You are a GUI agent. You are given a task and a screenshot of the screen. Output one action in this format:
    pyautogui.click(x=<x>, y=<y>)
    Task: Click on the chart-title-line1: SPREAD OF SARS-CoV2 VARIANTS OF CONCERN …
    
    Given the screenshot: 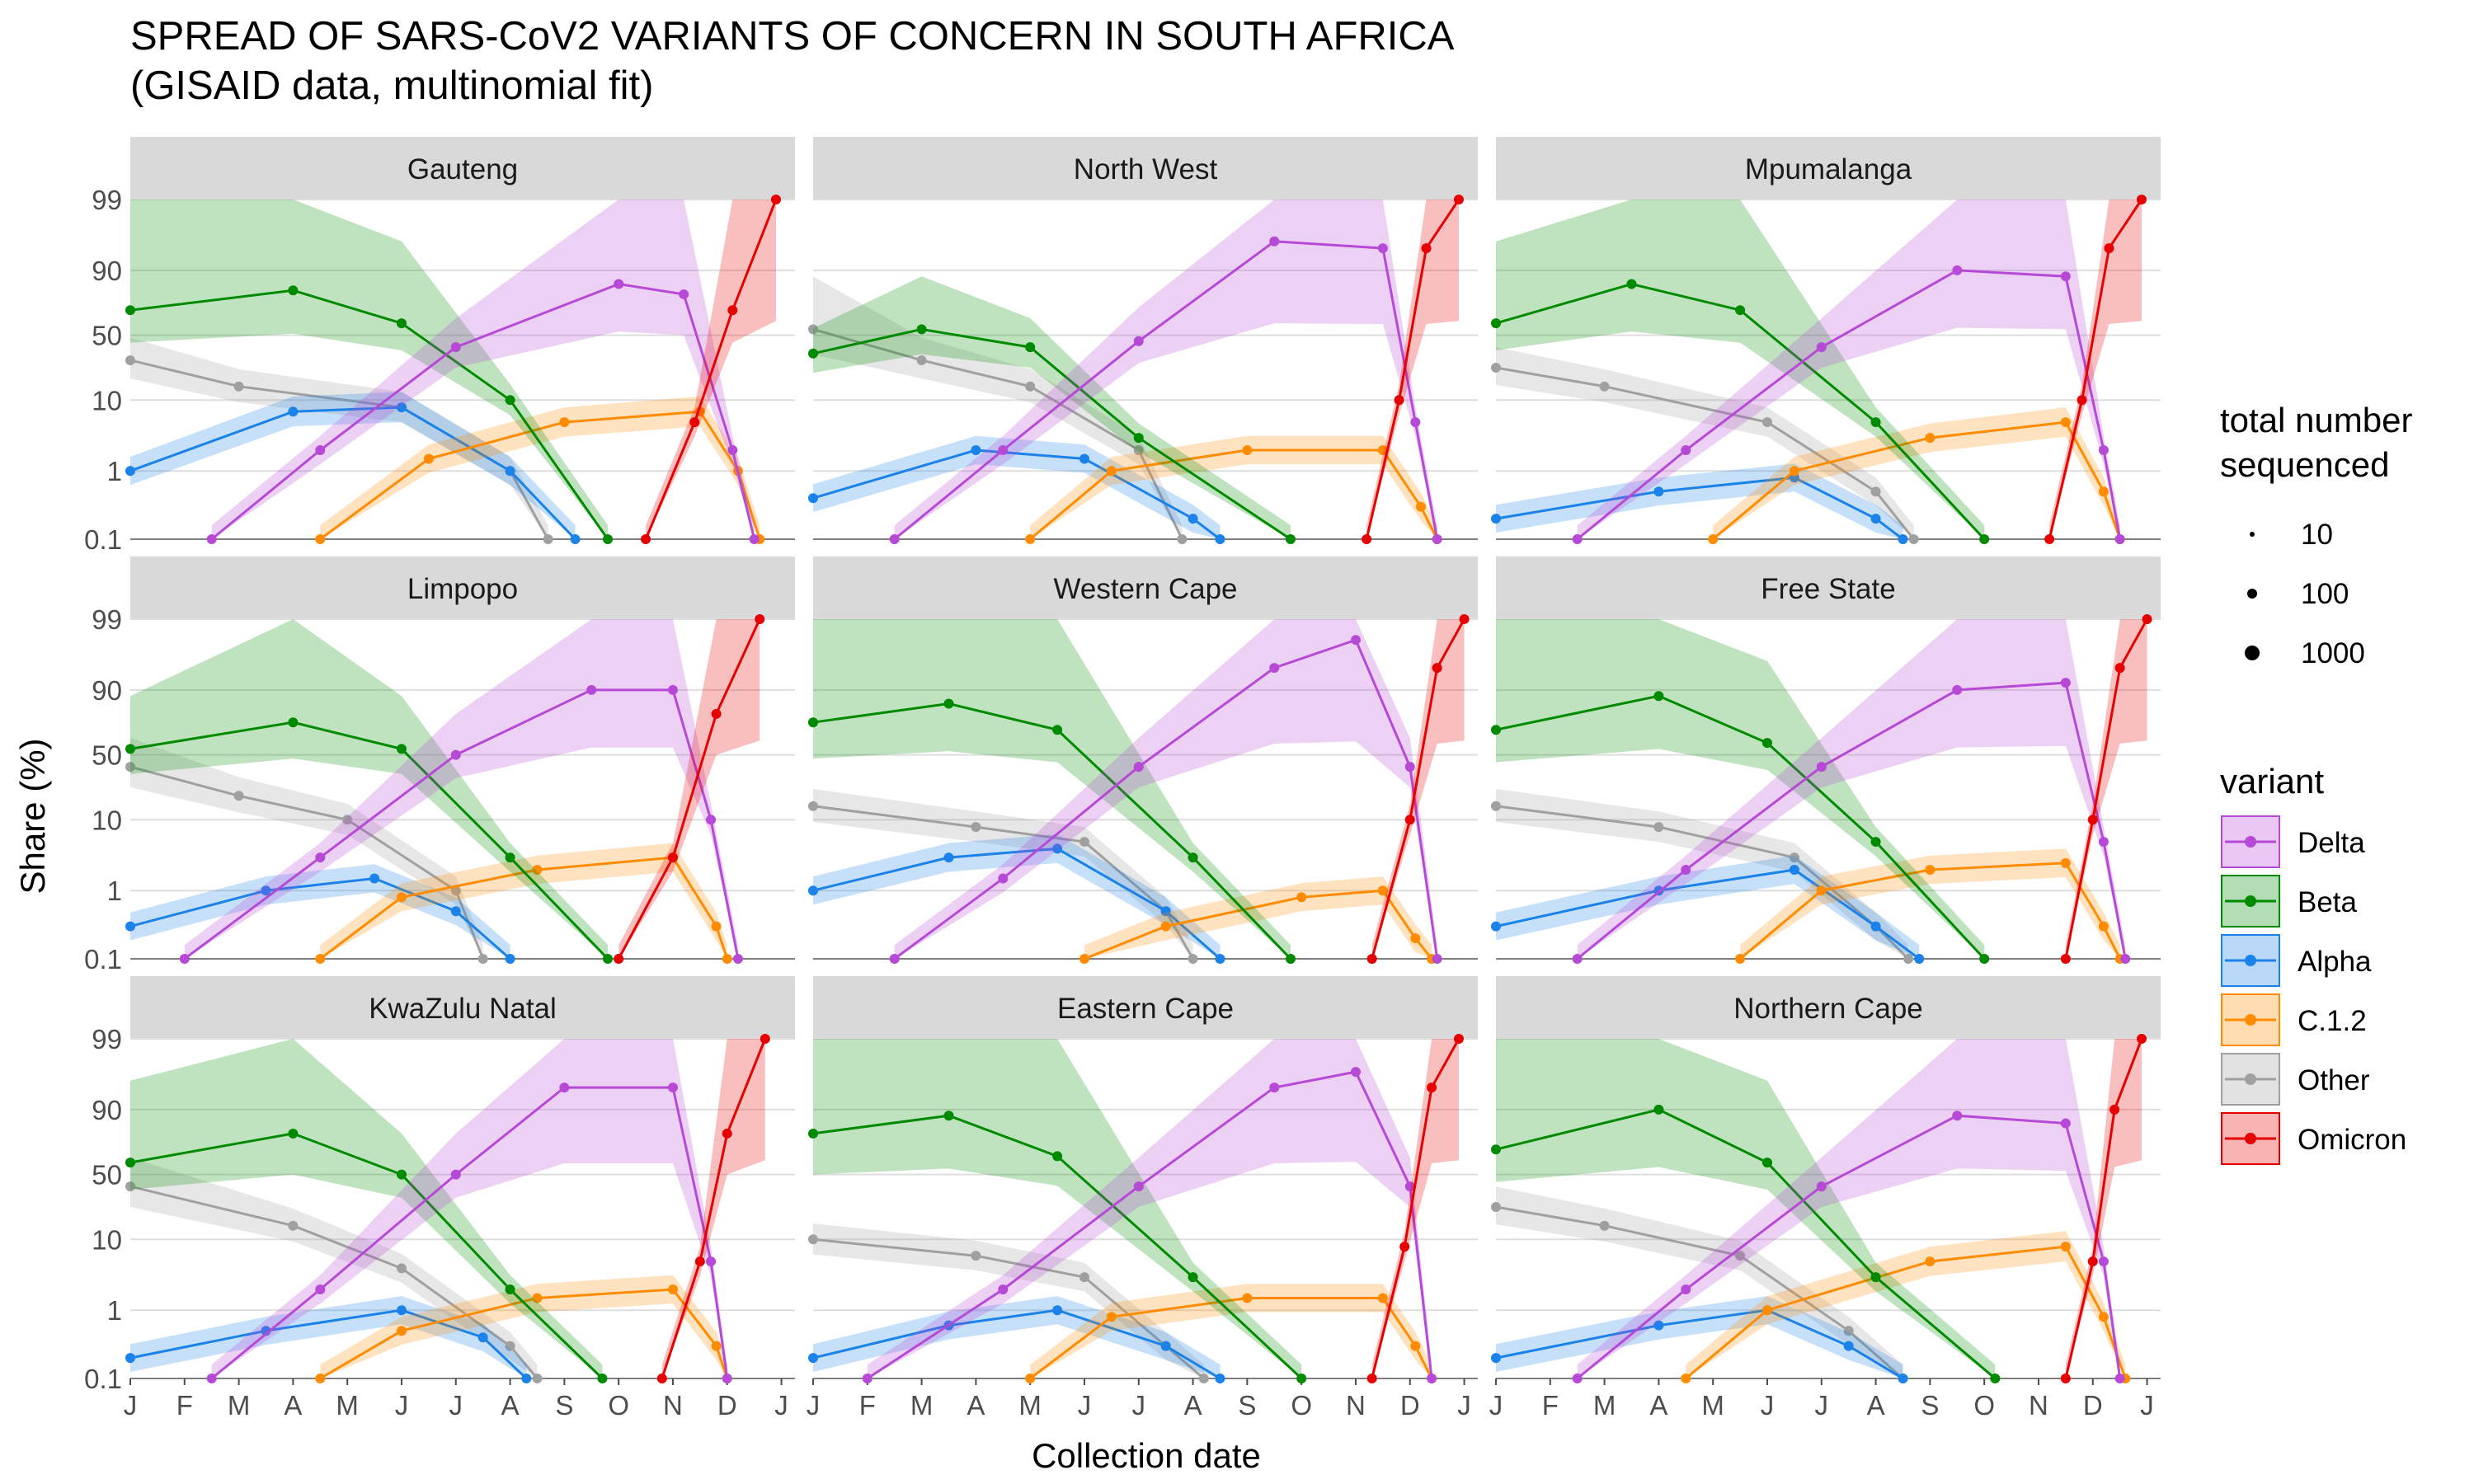 What is the action you would take?
    pyautogui.click(x=792, y=36)
    